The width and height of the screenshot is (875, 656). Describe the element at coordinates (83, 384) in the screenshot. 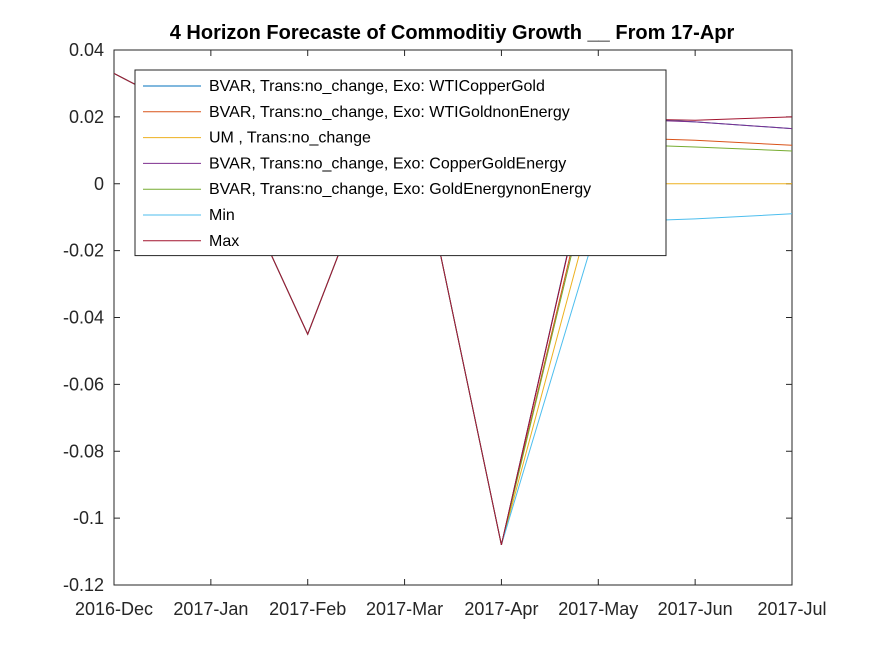

I see `y-tick-label: -0.06` at that location.